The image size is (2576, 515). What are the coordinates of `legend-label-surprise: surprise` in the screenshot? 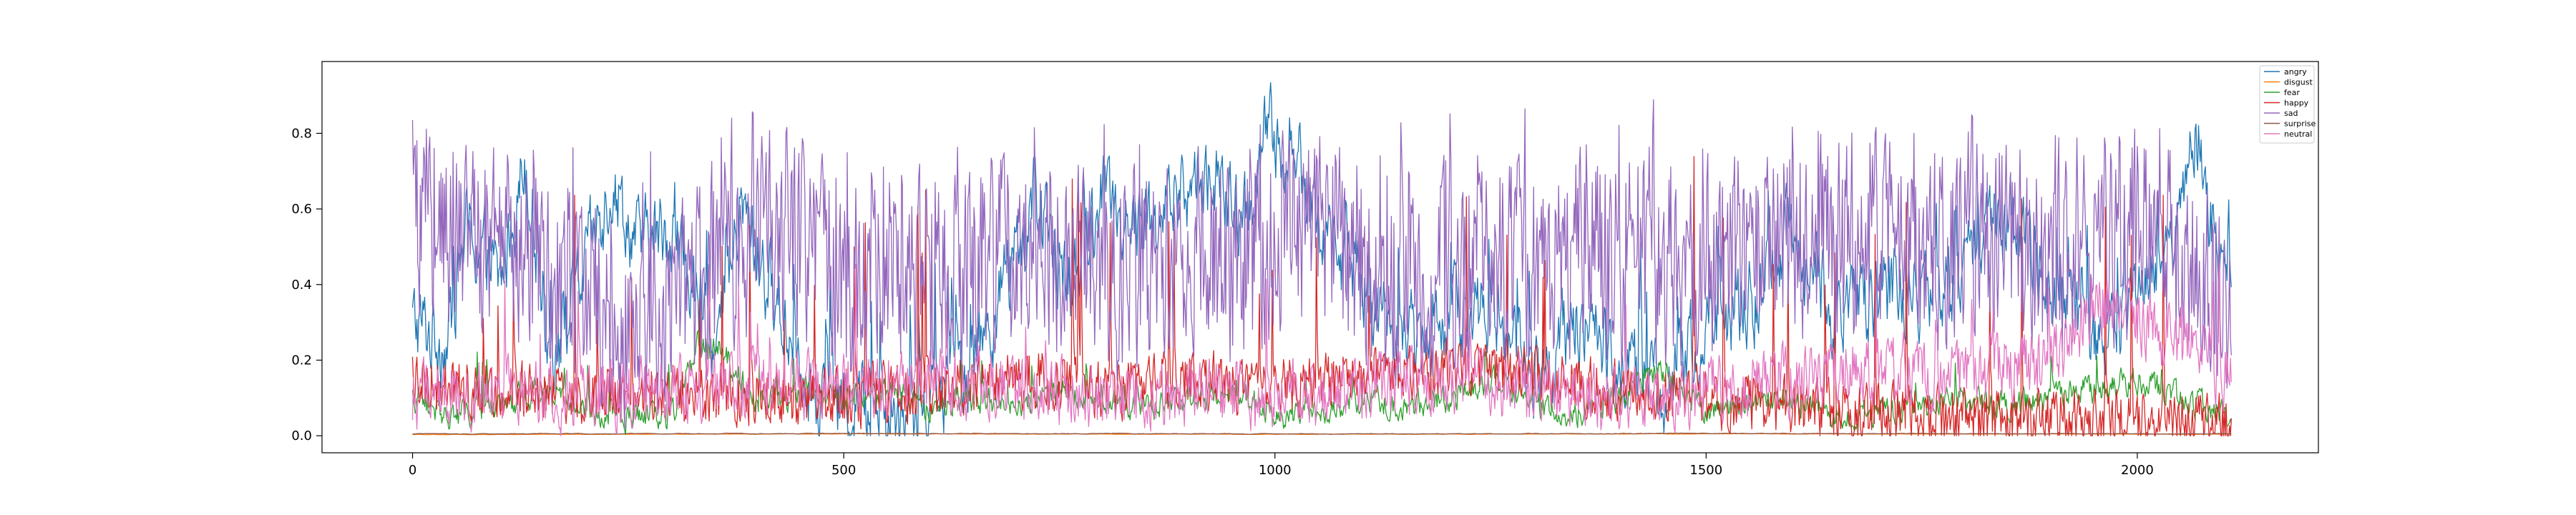 It's located at (2300, 124).